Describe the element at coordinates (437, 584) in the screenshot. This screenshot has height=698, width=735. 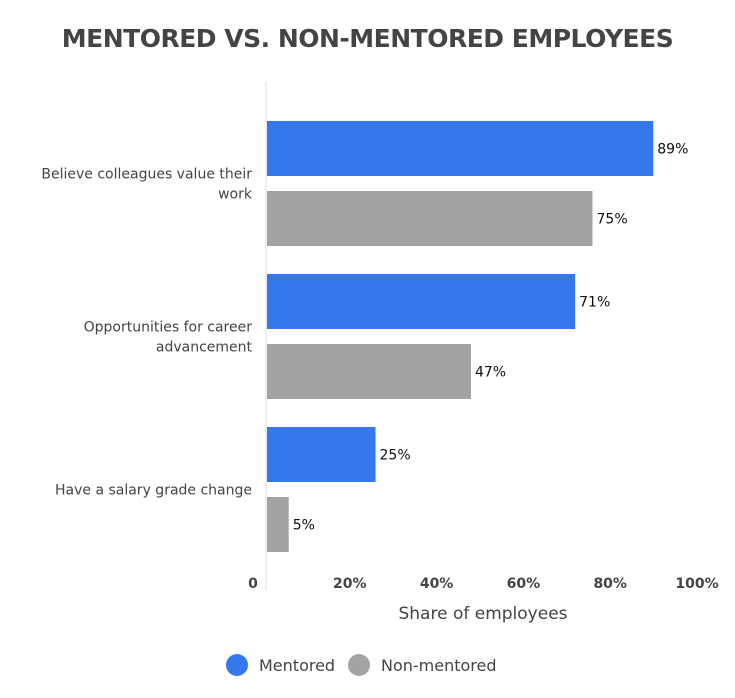
I see `x-tick-label-2: 40%` at that location.